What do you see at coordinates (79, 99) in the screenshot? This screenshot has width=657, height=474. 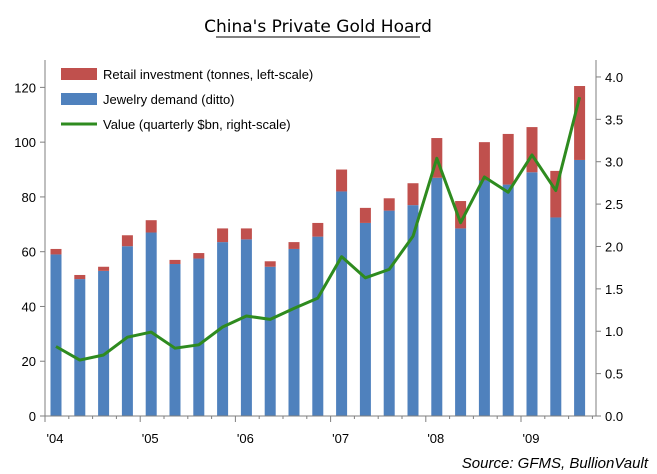 I see `legend-swatch-jewelry` at bounding box center [79, 99].